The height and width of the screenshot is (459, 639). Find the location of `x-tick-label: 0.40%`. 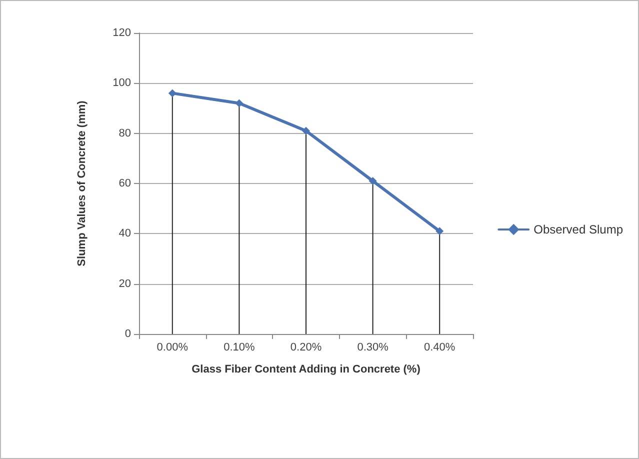

x-tick-label: 0.40% is located at coordinates (440, 348).